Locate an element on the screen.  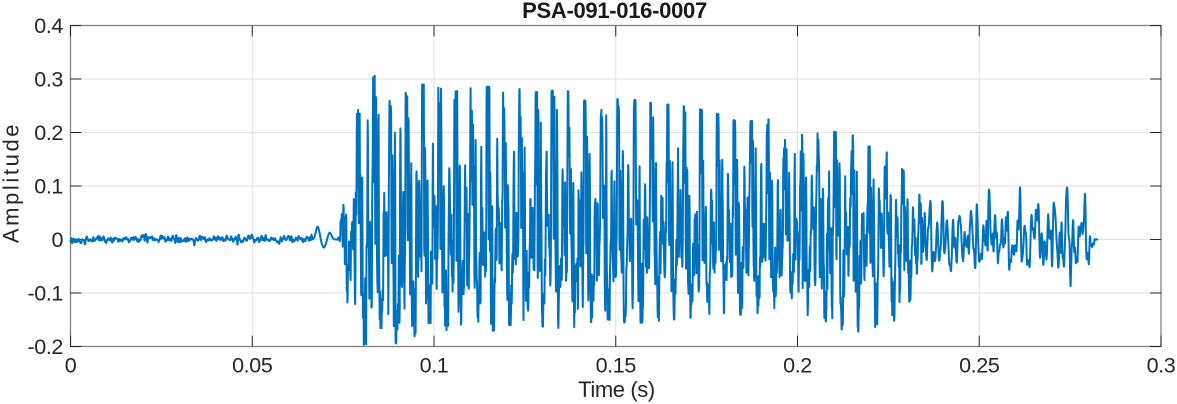
svg-text: Amplitude is located at coordinates (12, 182).